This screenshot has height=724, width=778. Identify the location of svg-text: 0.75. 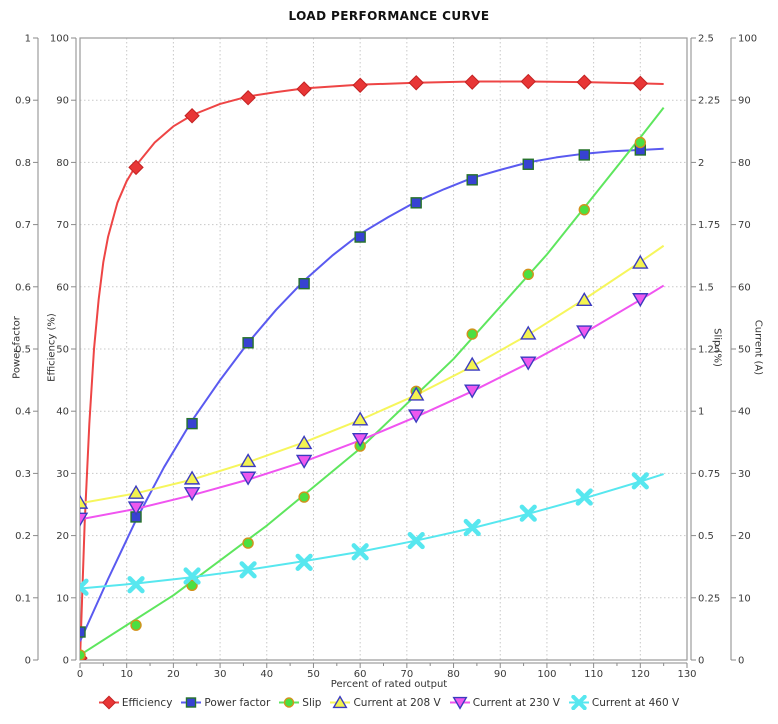
(709, 474).